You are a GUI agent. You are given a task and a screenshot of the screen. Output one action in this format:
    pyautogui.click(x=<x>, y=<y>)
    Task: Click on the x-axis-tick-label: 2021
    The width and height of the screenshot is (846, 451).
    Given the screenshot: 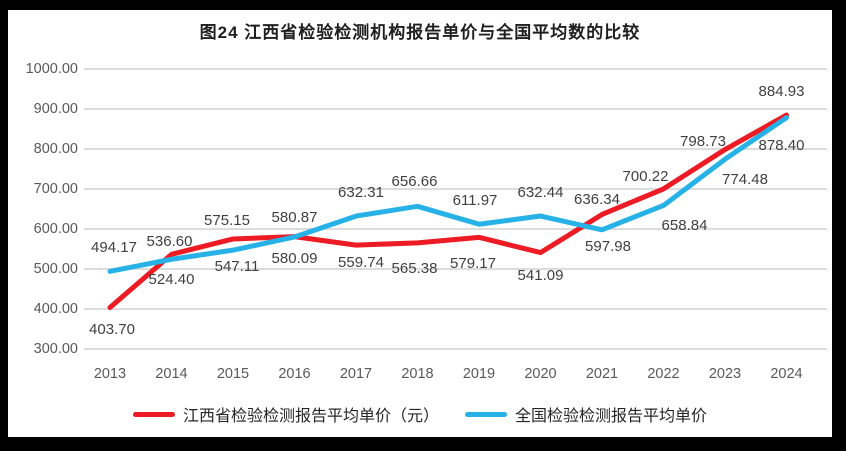 What is the action you would take?
    pyautogui.click(x=602, y=374)
    